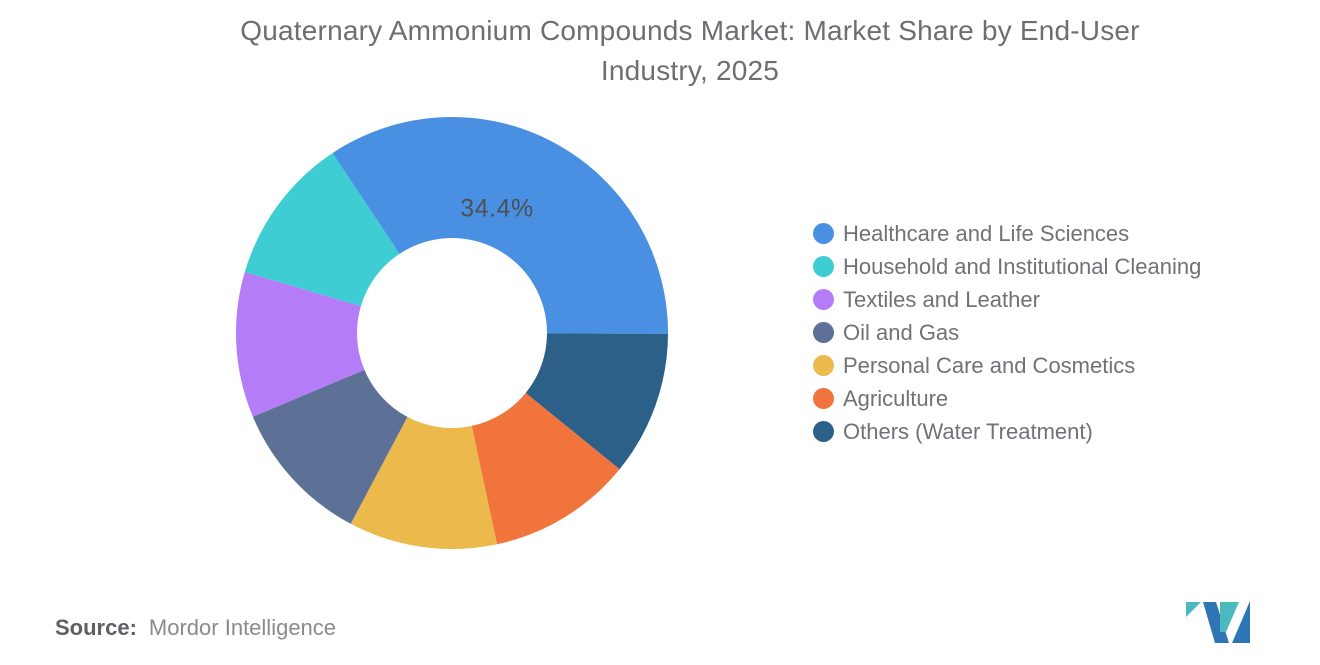 Image resolution: width=1320 pixels, height=665 pixels. Describe the element at coordinates (1229, 617) in the screenshot. I see `logo-teal-parallelogram` at that location.